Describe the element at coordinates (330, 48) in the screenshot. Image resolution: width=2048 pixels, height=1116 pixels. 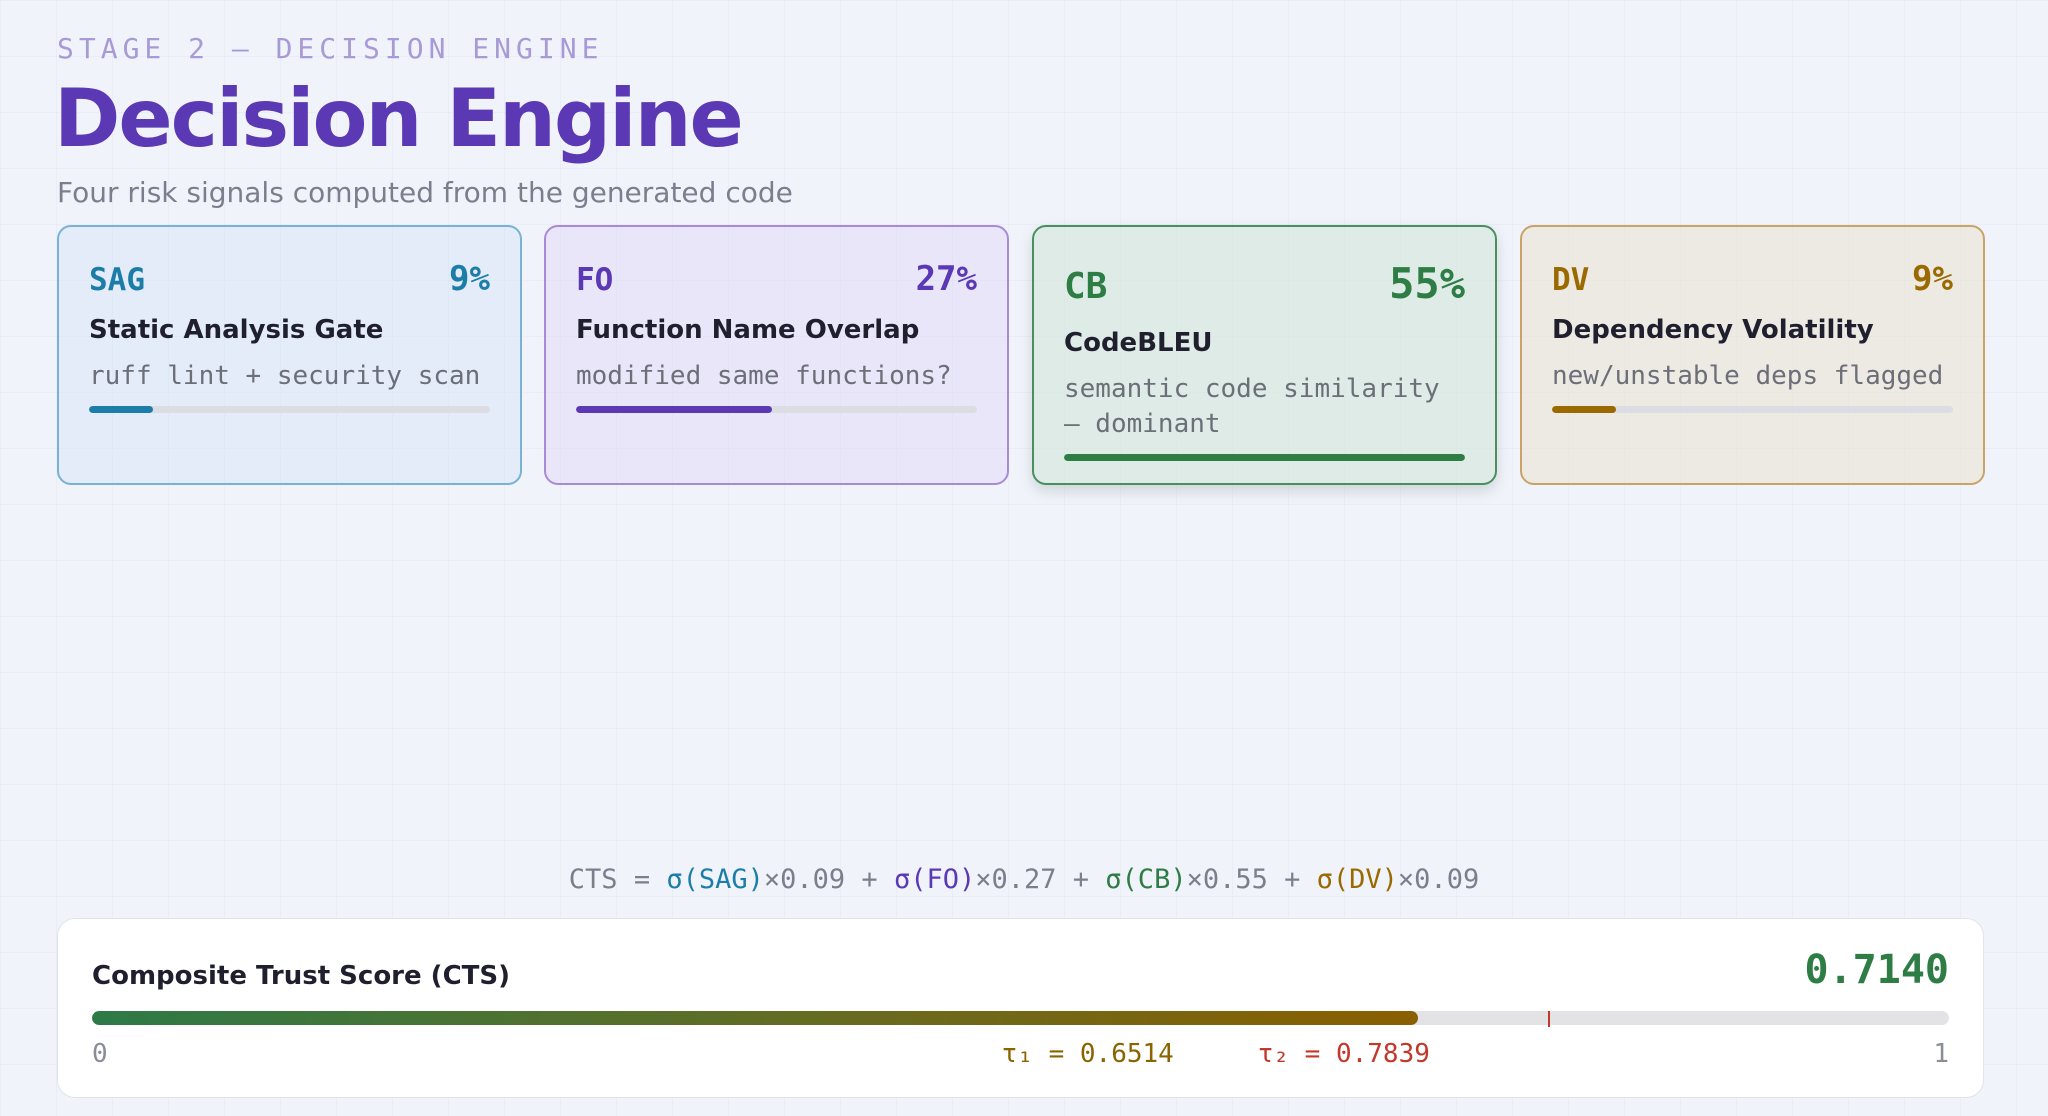
I see `stage-eyebrow: STAGE 2 — DECISION ENGINE` at that location.